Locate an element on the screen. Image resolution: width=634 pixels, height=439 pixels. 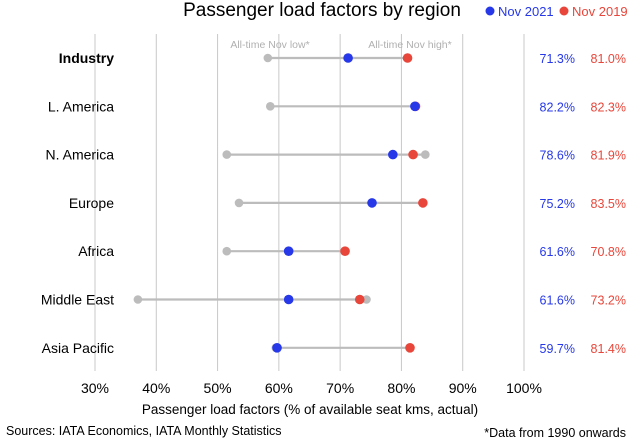
x-tick-label: 100% is located at coordinates (524, 388).